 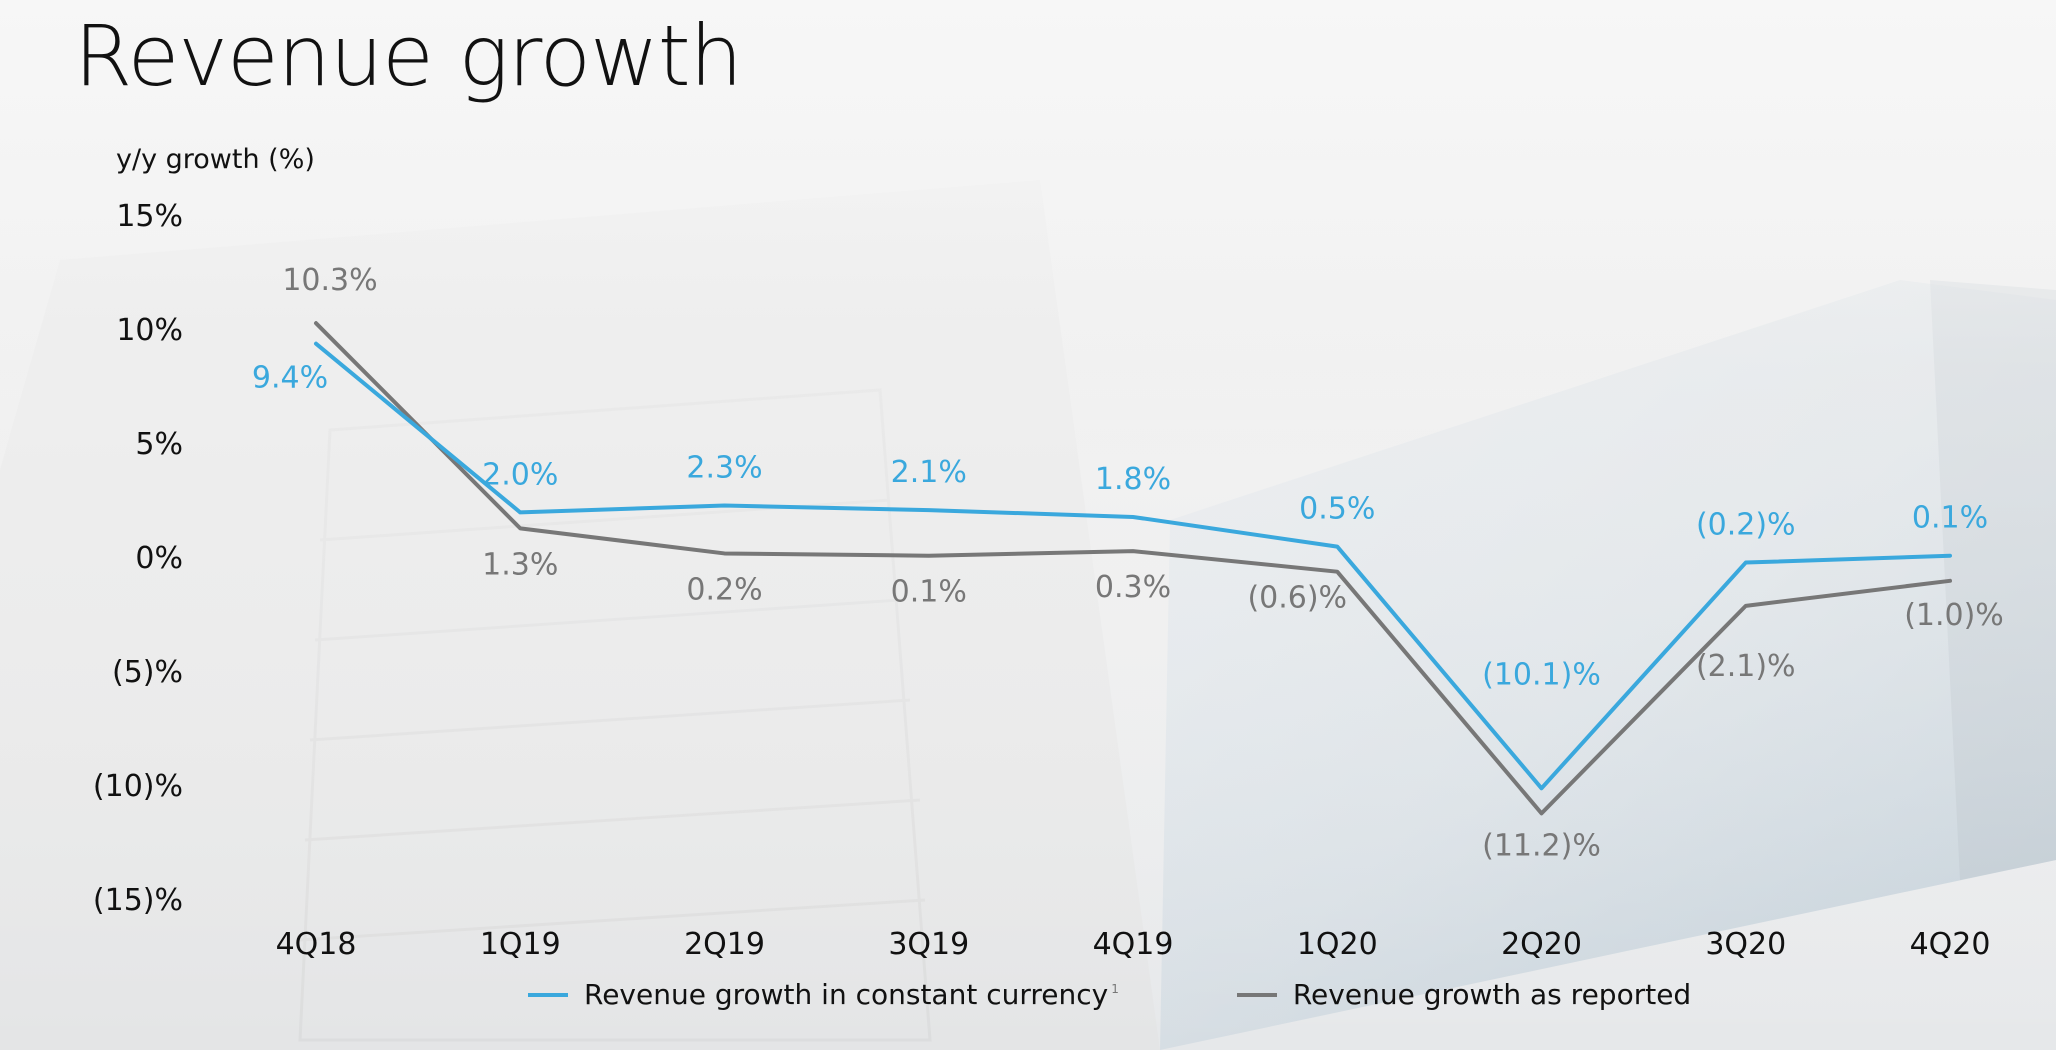 What do you see at coordinates (1950, 518) in the screenshot?
I see `data-label-constant-currency: 0.1%` at bounding box center [1950, 518].